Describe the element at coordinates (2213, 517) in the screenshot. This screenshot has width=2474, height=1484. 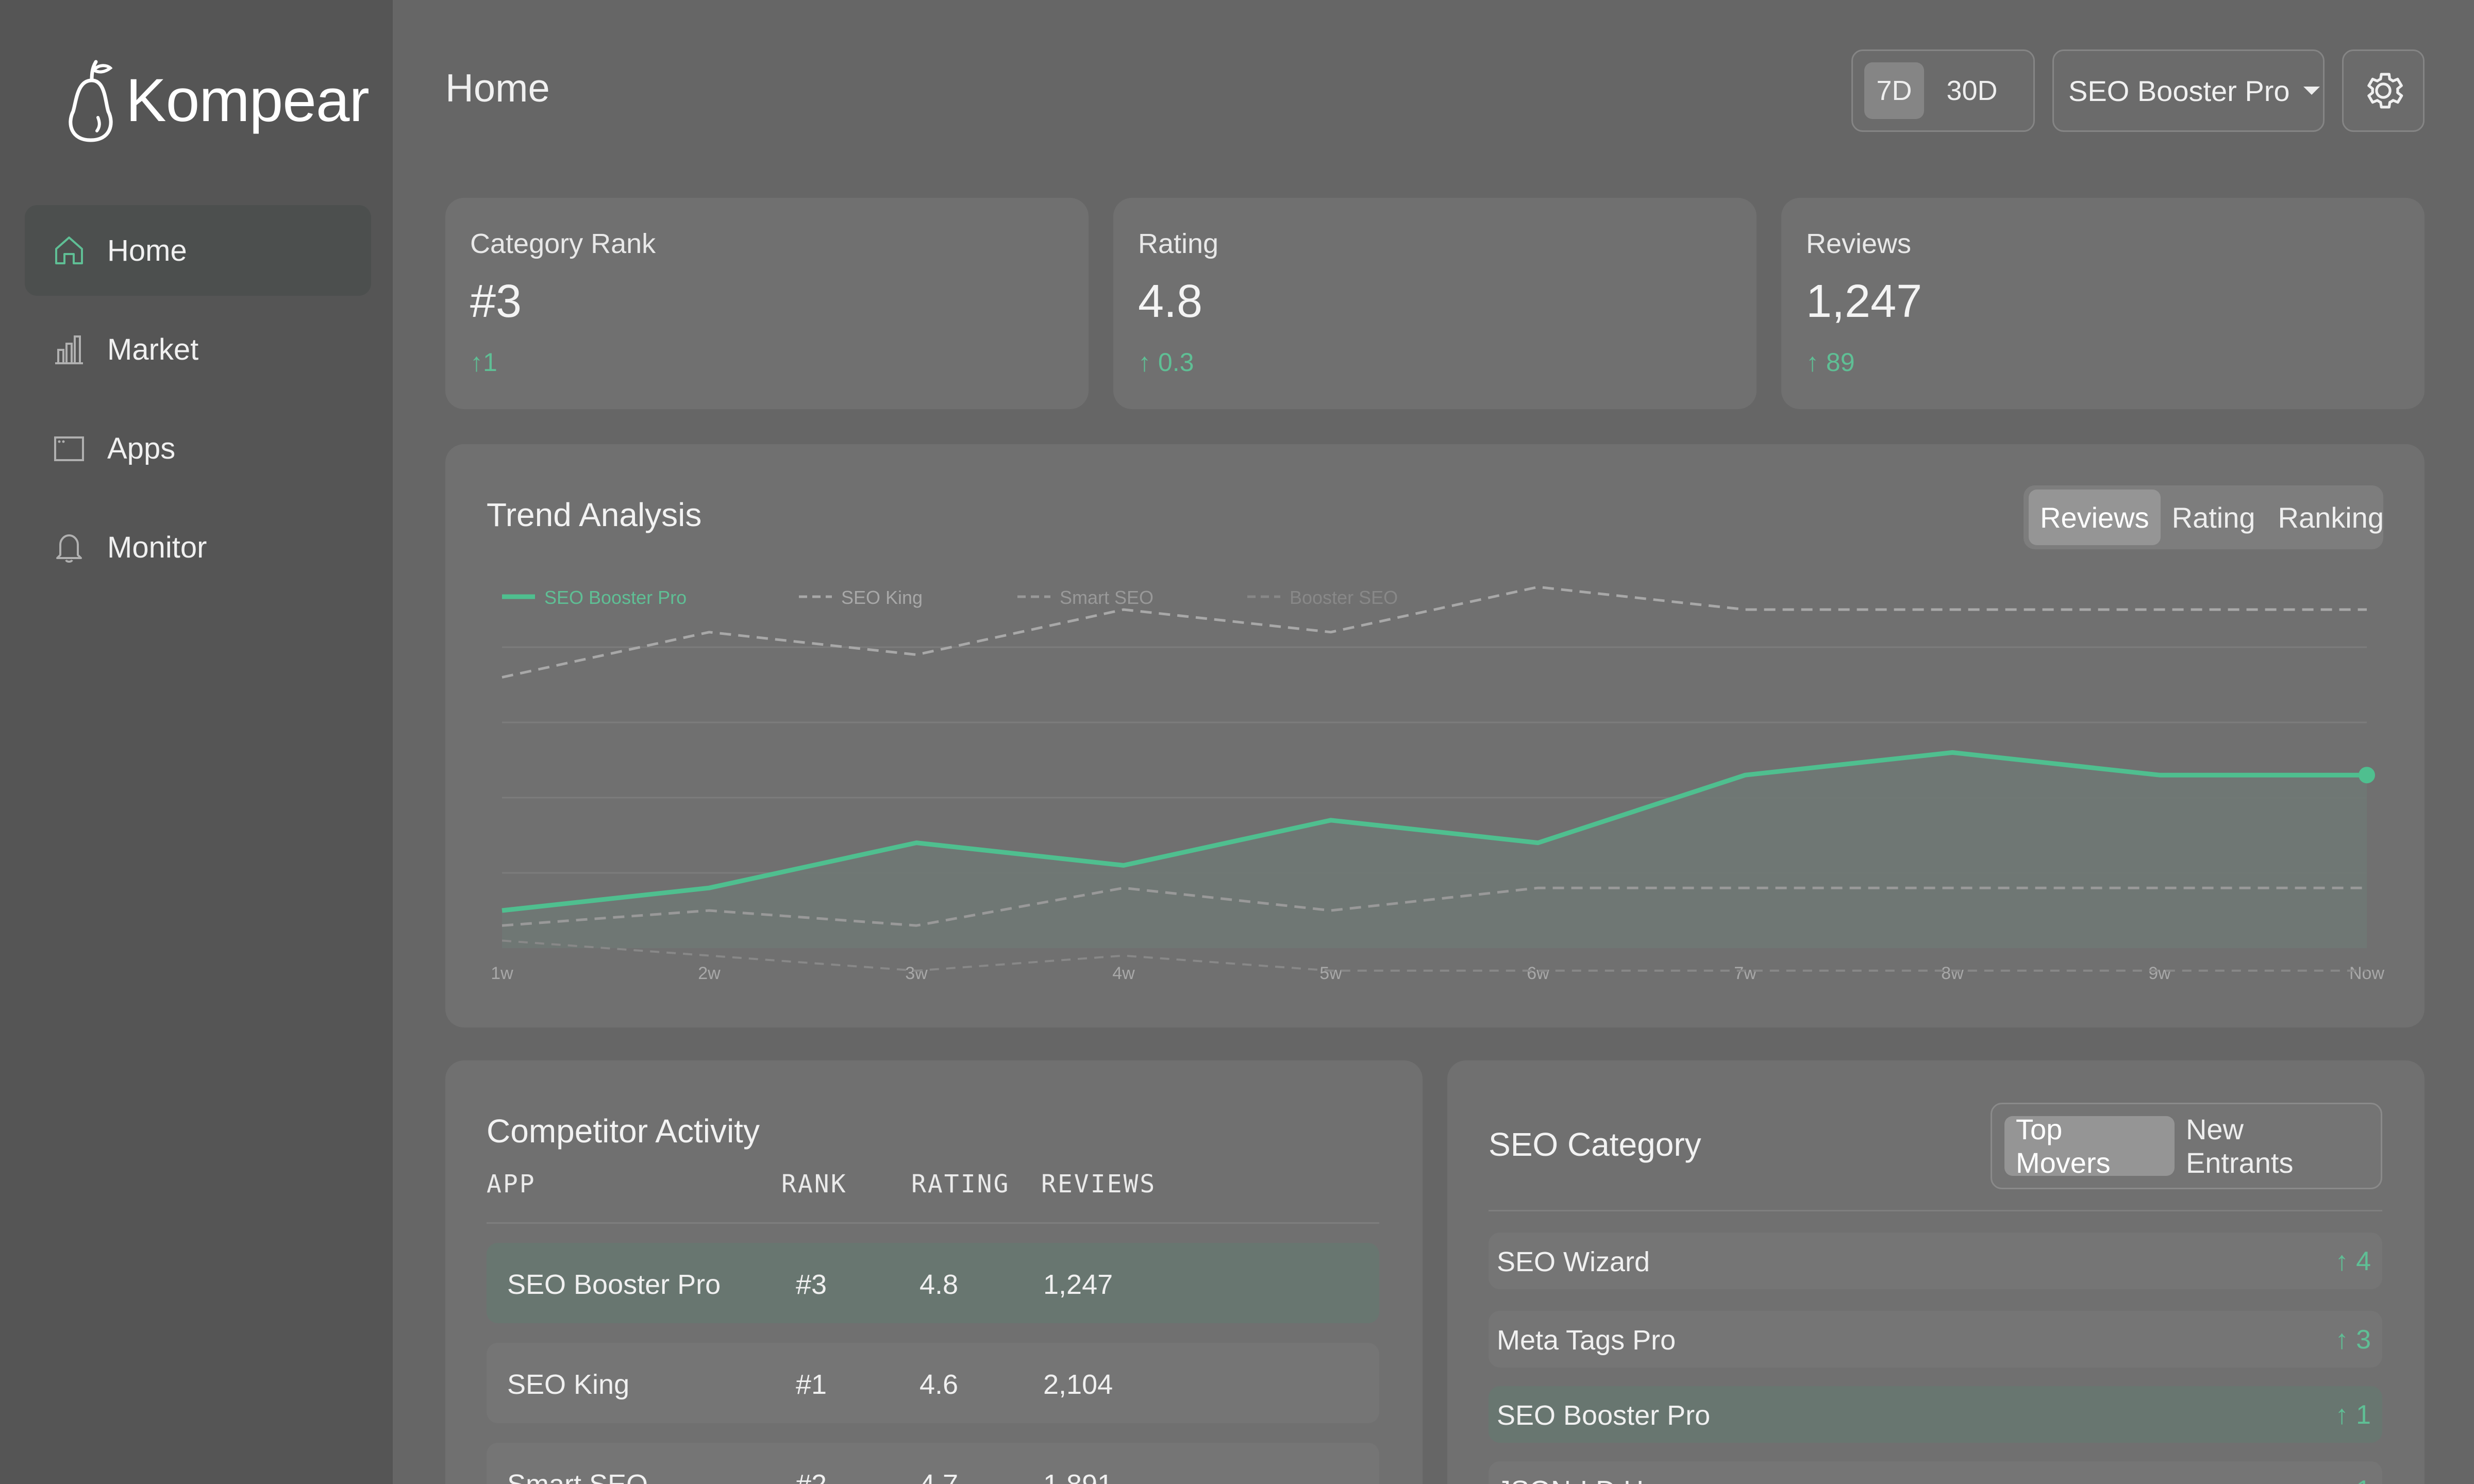
I see `tab-rating: Rating` at that location.